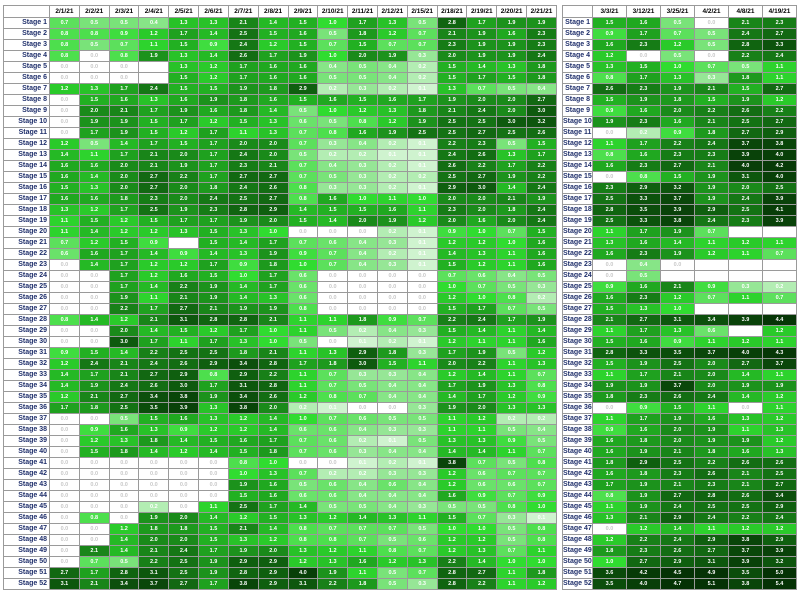 The image size is (800, 602). What do you see at coordinates (511, 11) in the screenshot?
I see `date-header: 2/20/21` at bounding box center [511, 11].